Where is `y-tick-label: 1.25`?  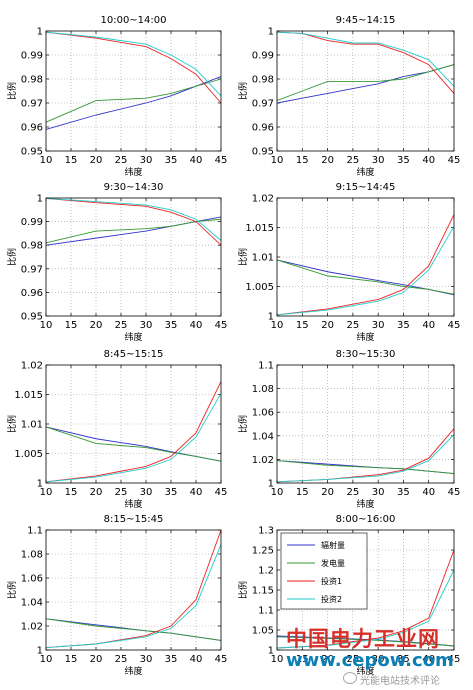 y-tick-label: 1.25 is located at coordinates (263, 551).